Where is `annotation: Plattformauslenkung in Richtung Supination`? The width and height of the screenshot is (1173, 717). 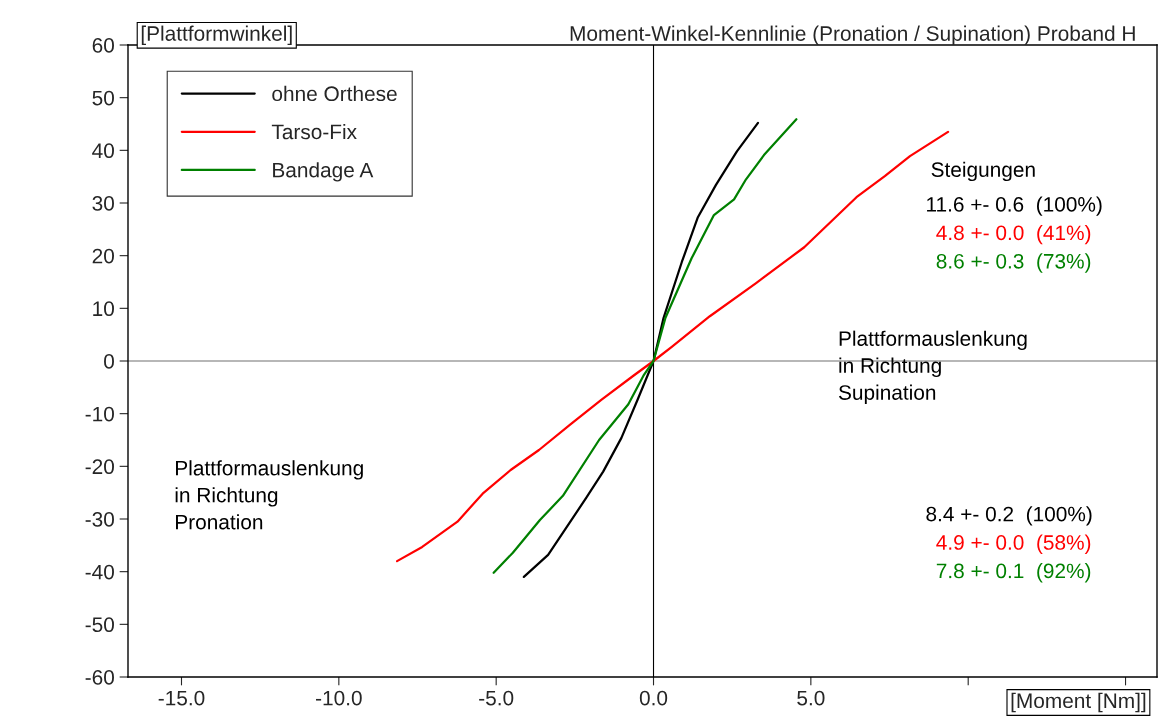 annotation: Plattformauslenkung in Richtung Supination is located at coordinates (932, 367).